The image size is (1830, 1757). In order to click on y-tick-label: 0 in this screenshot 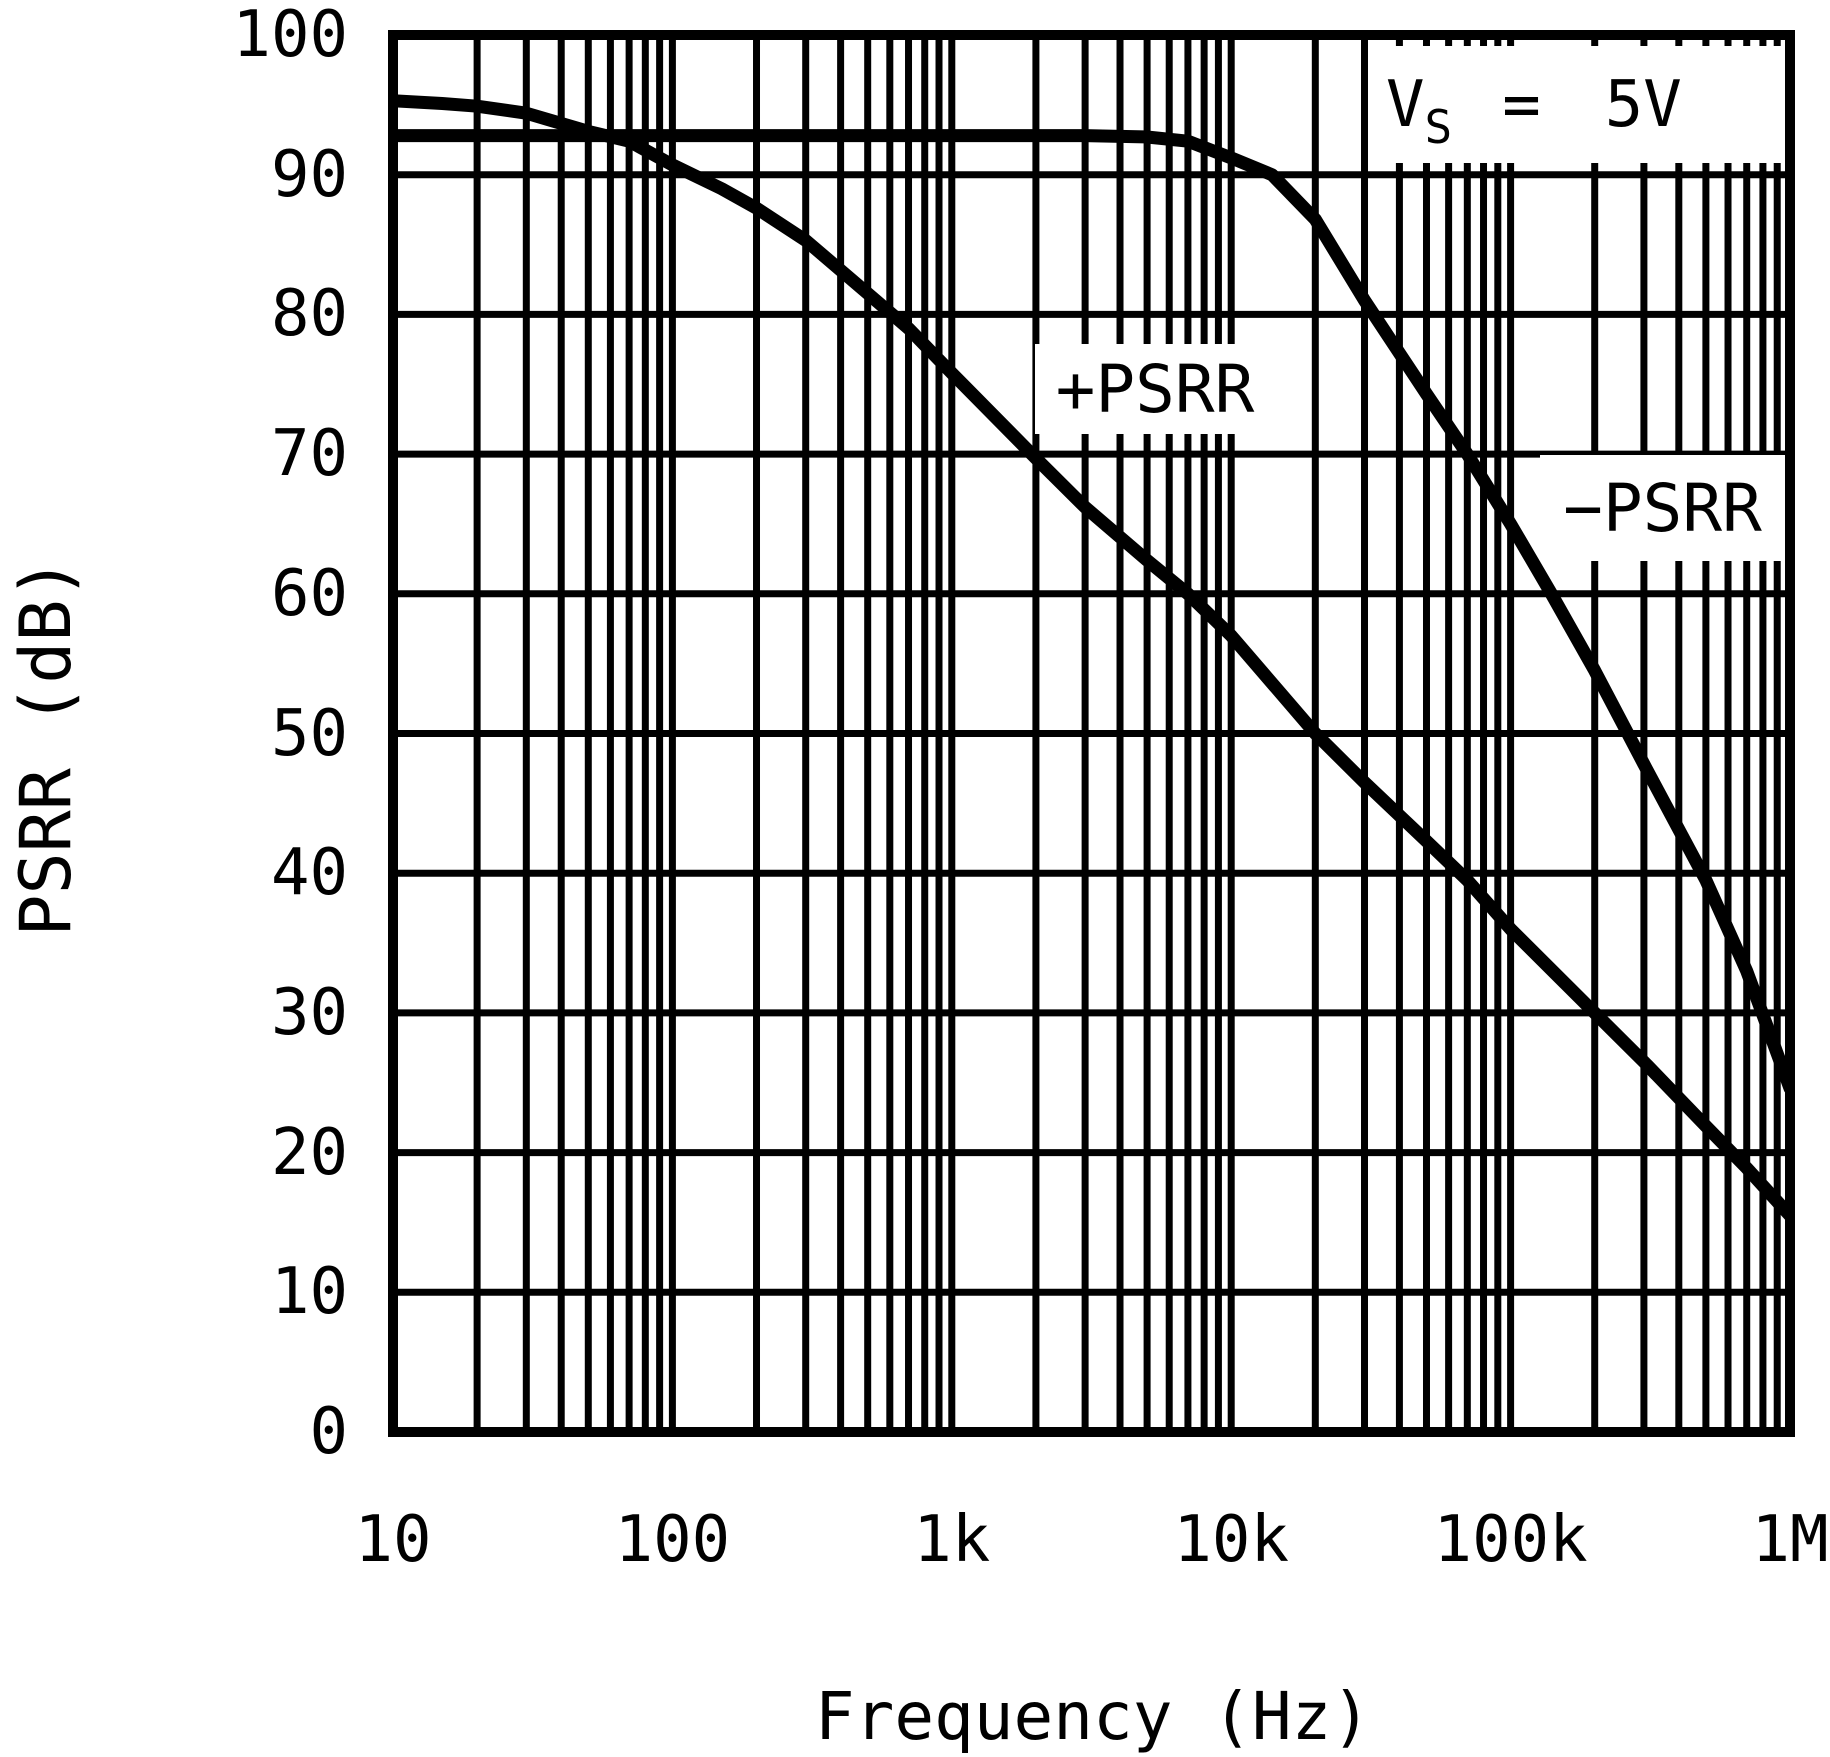, I will do `click(328, 1432)`.